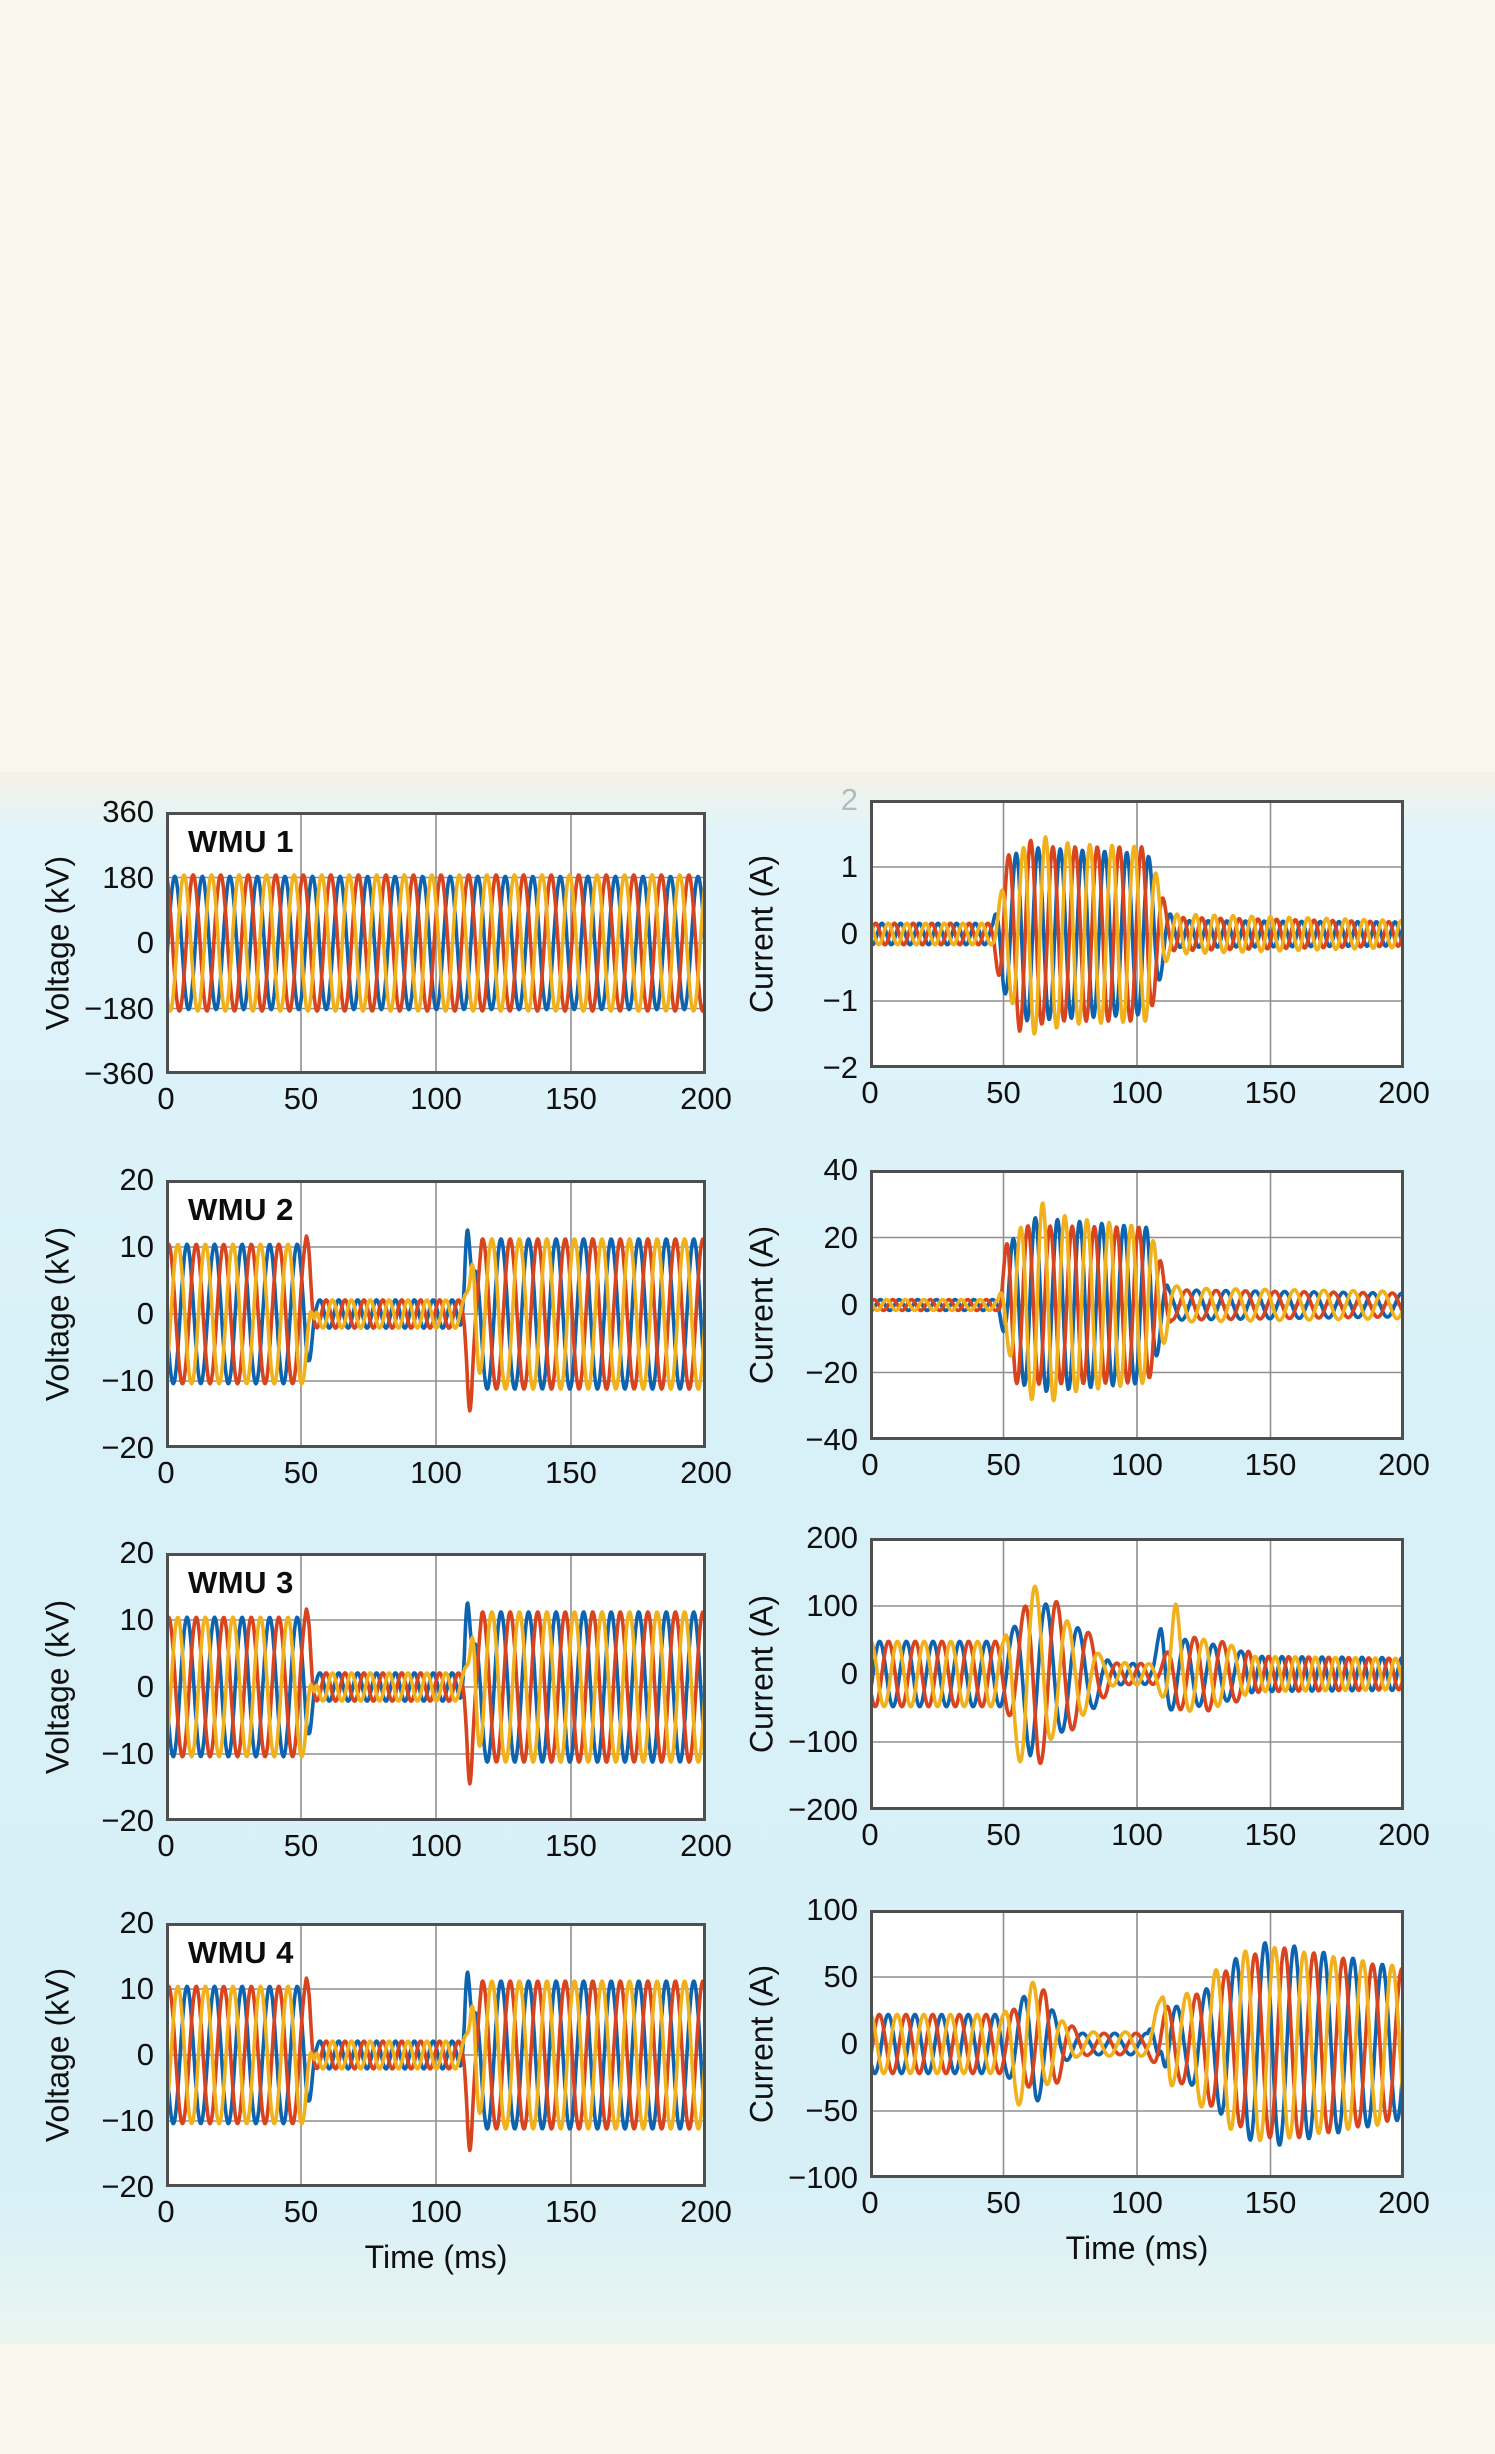  Describe the element at coordinates (241, 842) in the screenshot. I see `chart-title: WMU 1` at that location.